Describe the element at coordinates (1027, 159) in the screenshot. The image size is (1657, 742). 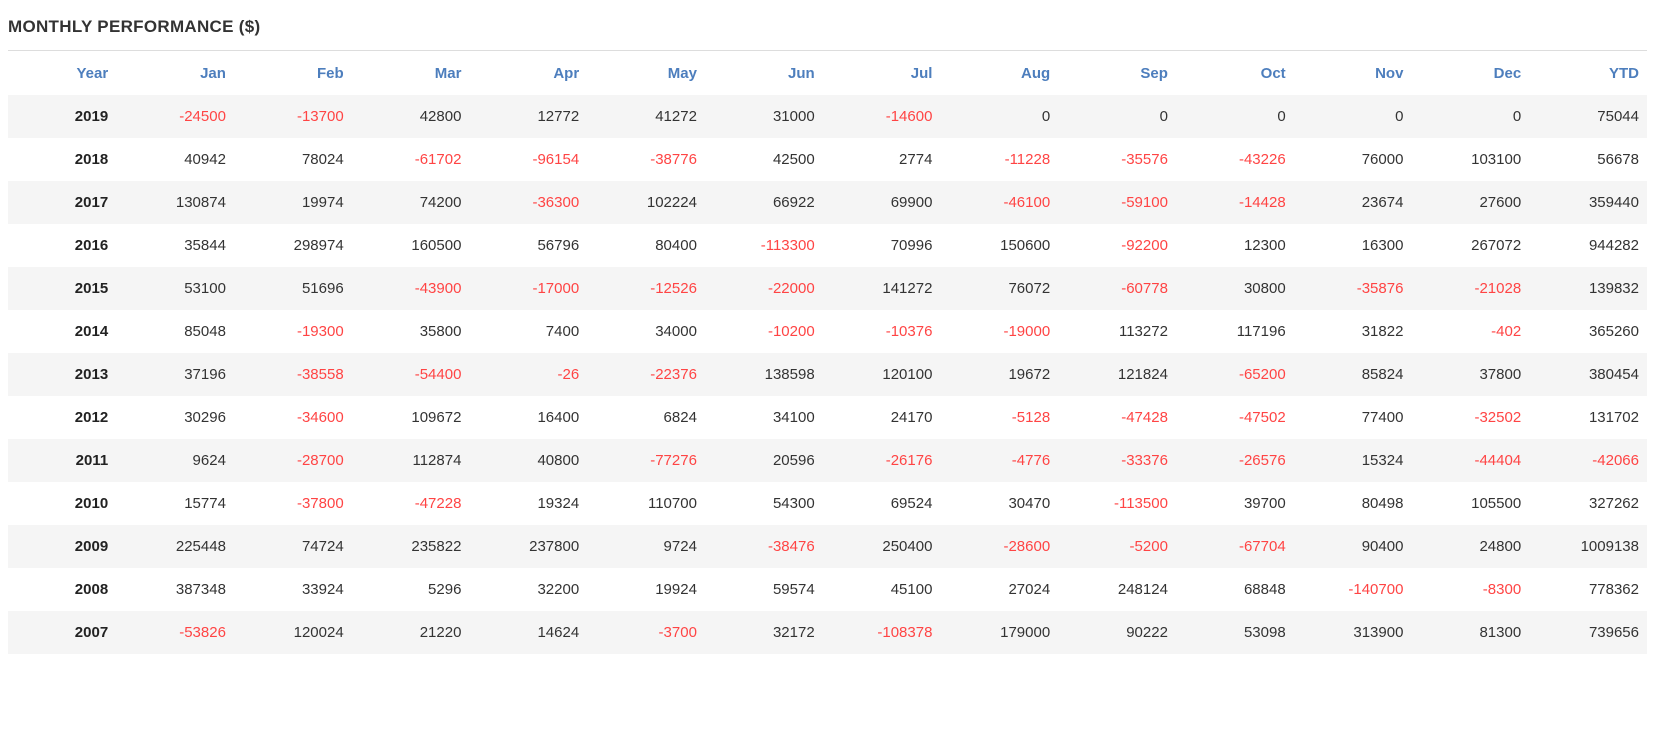
I see `value-cell: -11228` at that location.